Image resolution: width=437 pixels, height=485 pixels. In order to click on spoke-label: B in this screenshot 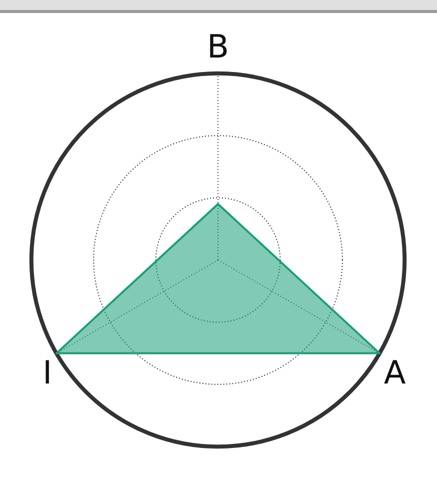, I will do `click(218, 47)`.